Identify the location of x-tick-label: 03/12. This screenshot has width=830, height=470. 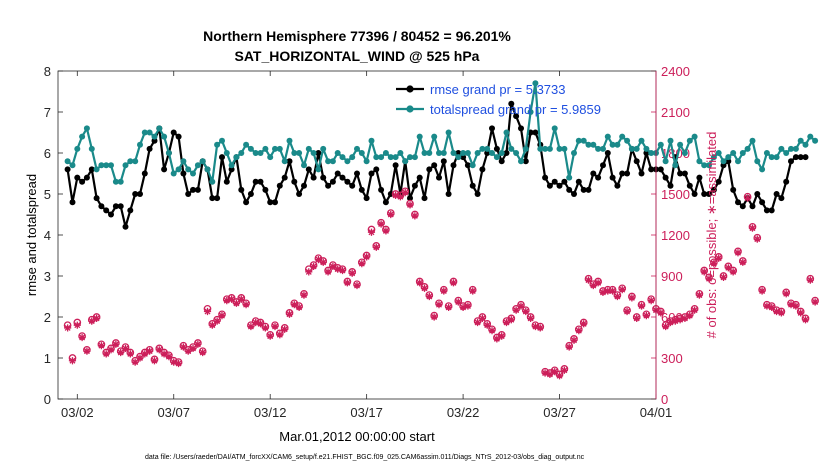
(270, 412).